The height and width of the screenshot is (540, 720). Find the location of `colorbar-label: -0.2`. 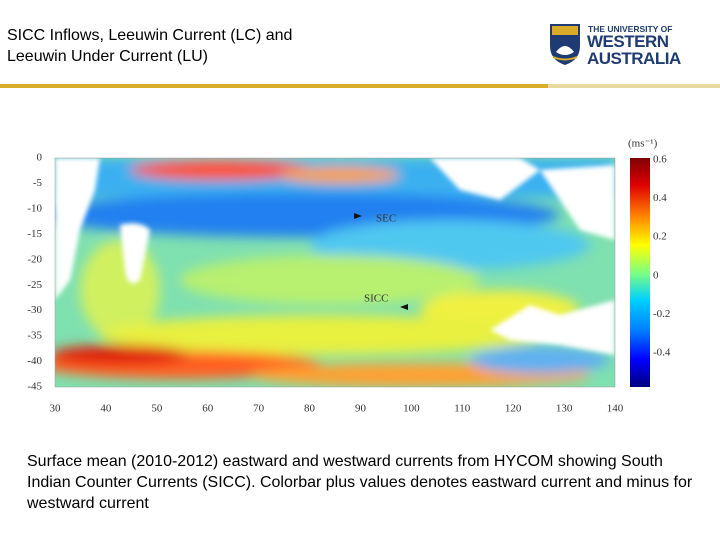

colorbar-label: -0.2 is located at coordinates (661, 314).